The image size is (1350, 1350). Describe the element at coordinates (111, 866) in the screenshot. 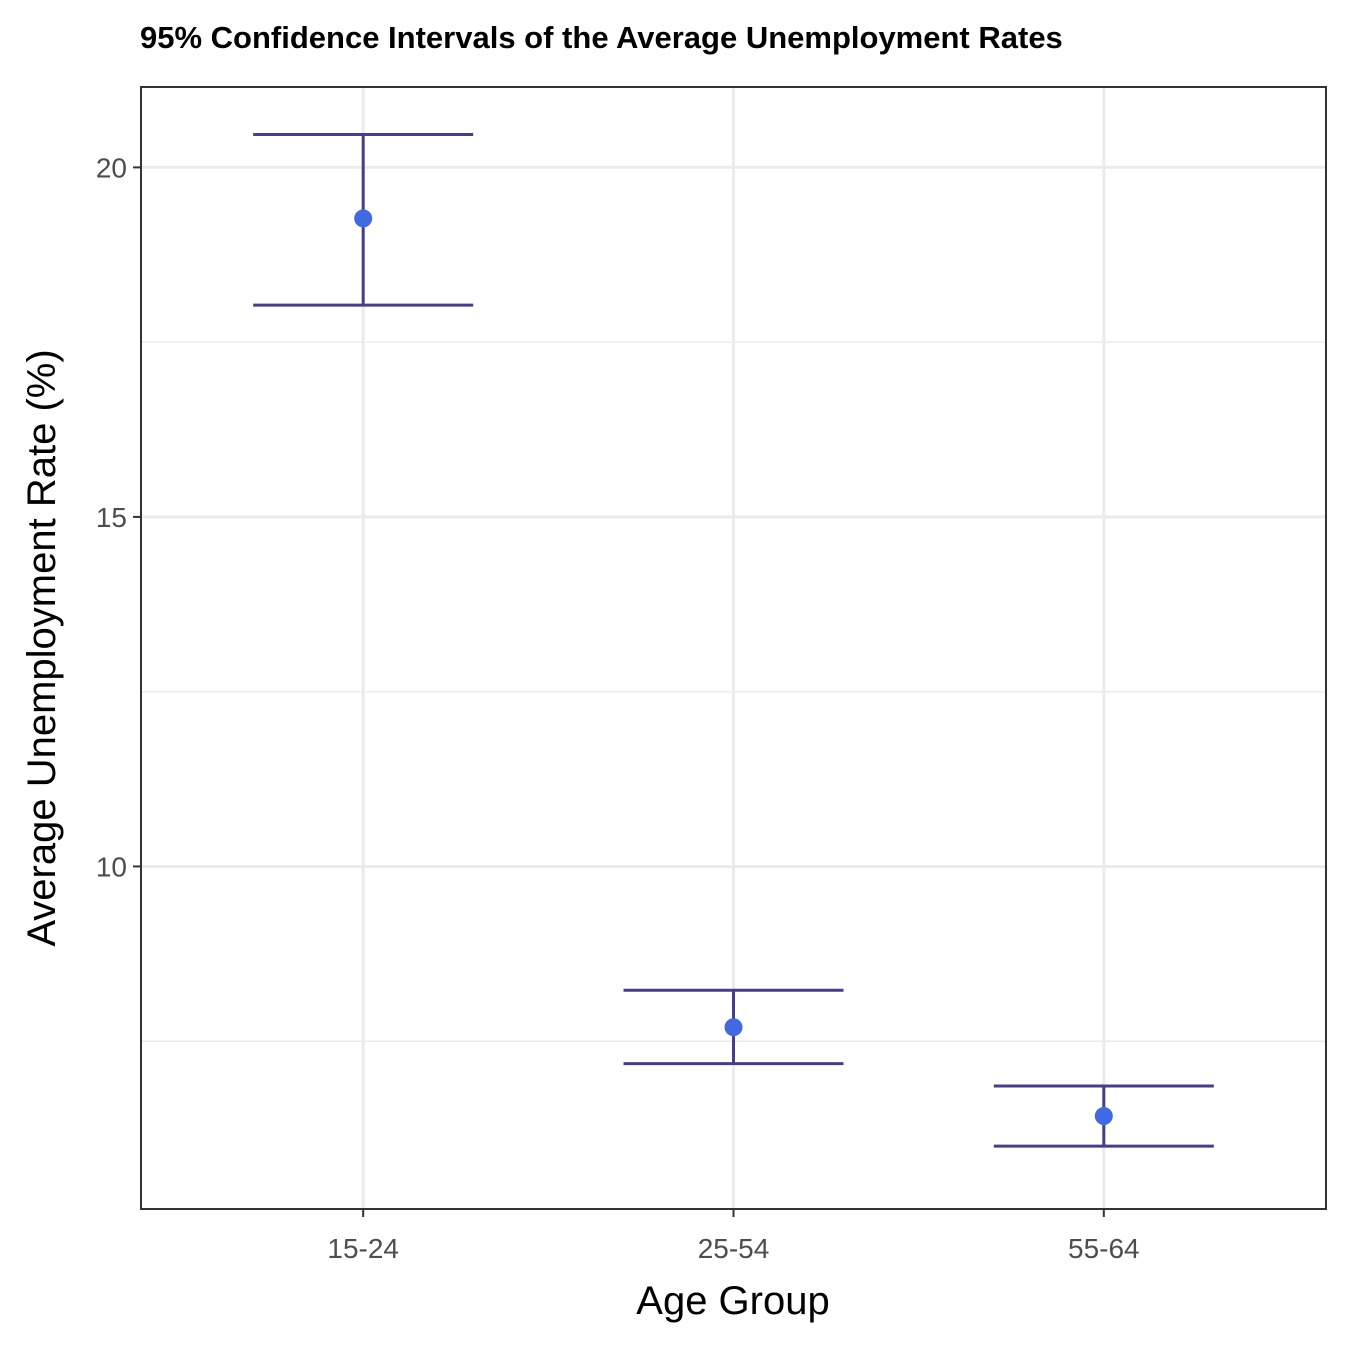

I see `y-tick-label: 10` at that location.